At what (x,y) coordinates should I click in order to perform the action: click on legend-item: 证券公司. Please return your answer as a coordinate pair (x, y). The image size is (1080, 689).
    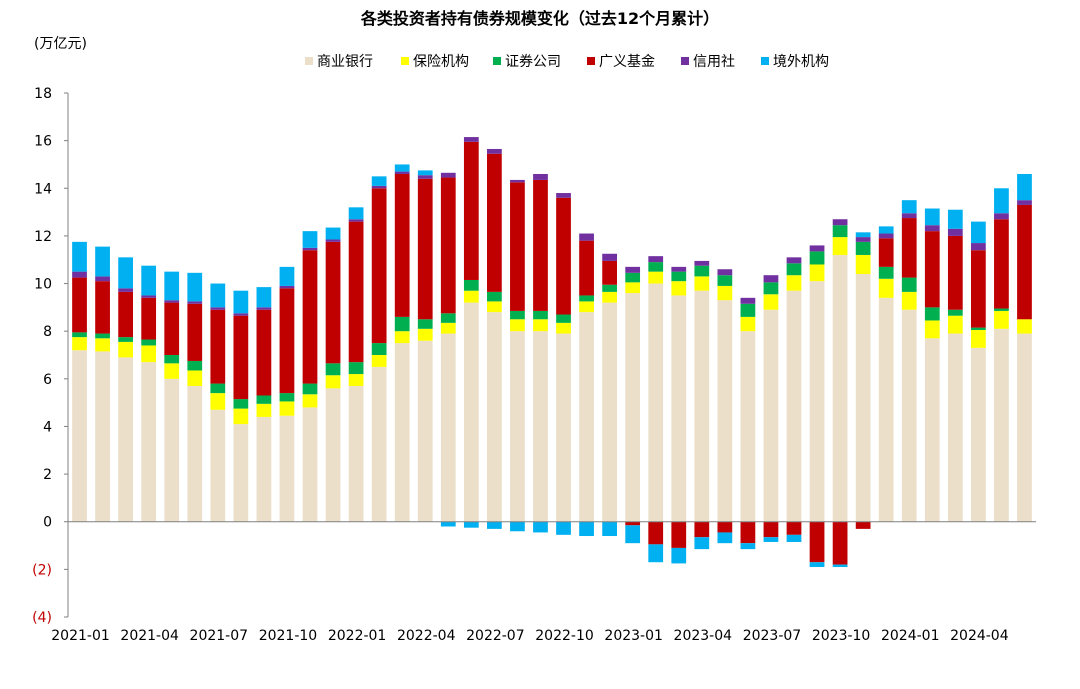
    Looking at the image, I should click on (527, 62).